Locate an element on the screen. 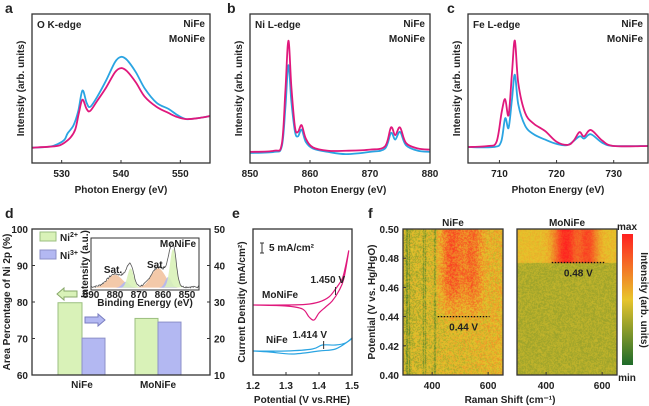 The height and width of the screenshot is (406, 649). panel-label-d: d is located at coordinates (9, 213).